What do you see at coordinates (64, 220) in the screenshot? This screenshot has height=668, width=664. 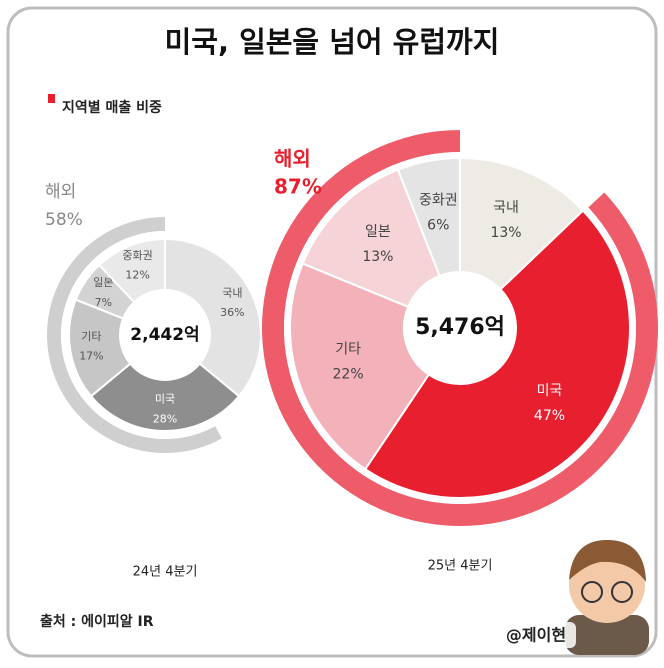 I see `overseas-value: 58%` at bounding box center [64, 220].